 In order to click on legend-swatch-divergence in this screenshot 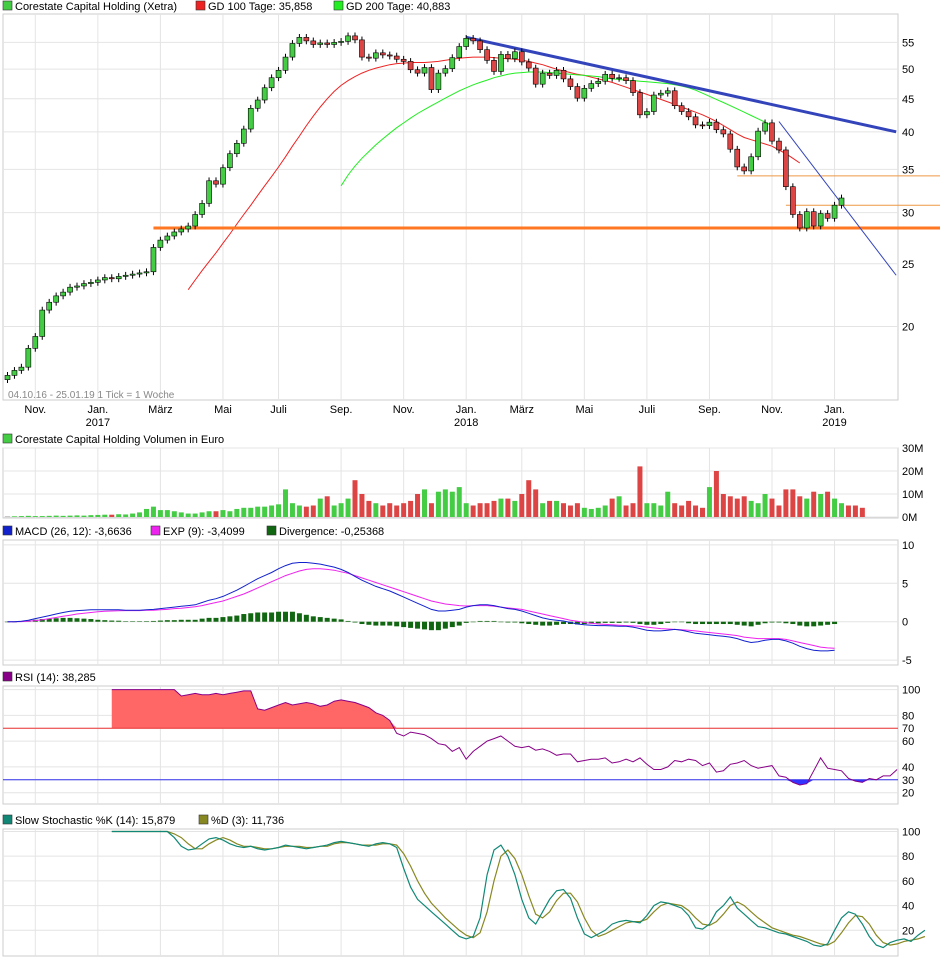, I will do `click(271, 530)`.